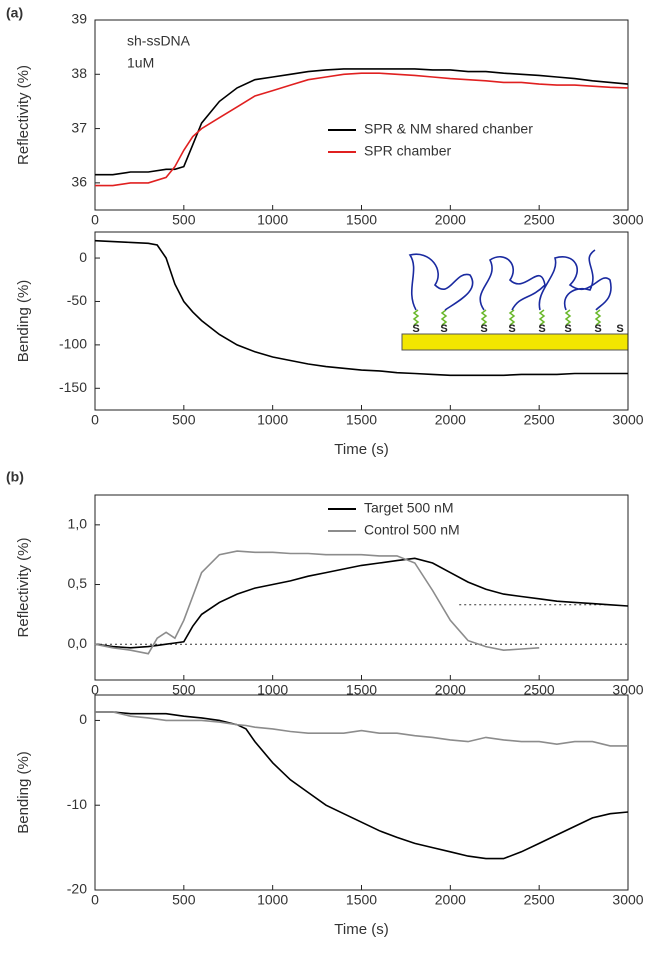  Describe the element at coordinates (77, 300) in the screenshot. I see `y-tick-label: -50` at that location.